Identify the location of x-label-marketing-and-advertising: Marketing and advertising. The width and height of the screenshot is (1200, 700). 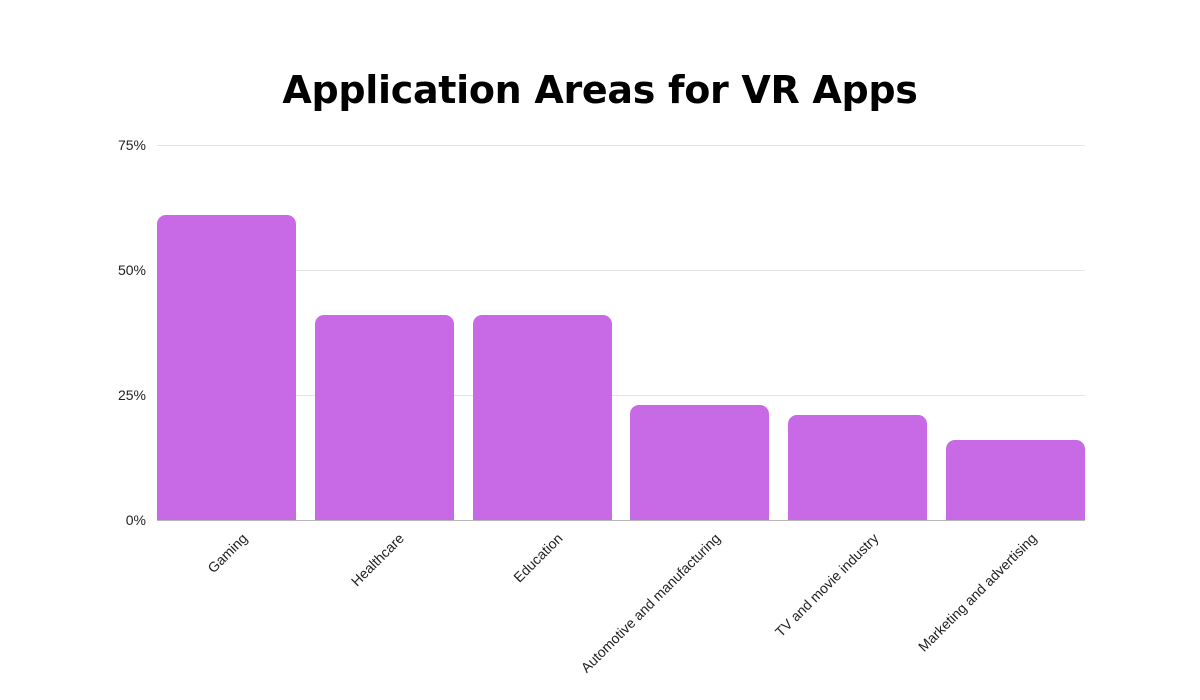
(977, 592).